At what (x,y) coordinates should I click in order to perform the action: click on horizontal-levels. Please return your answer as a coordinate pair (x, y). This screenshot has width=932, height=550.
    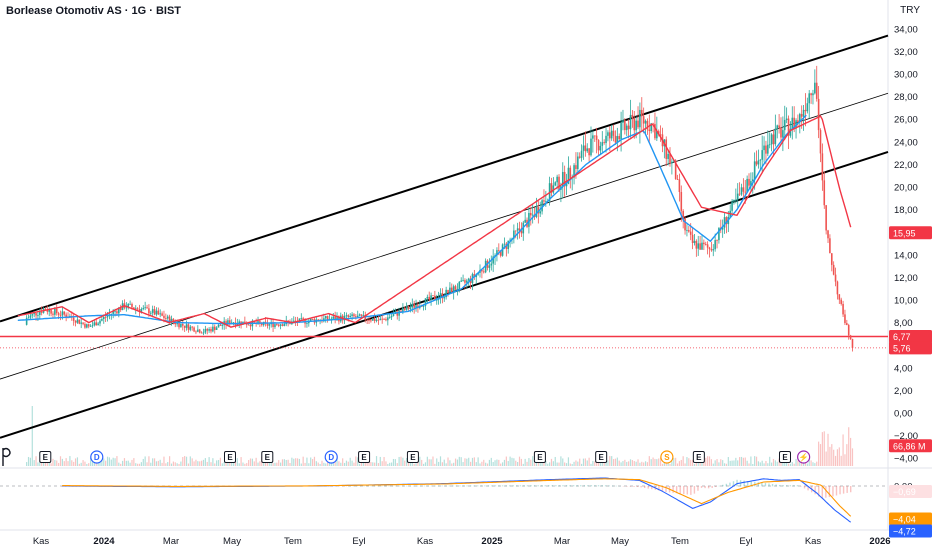
    Looking at the image, I should click on (444, 342).